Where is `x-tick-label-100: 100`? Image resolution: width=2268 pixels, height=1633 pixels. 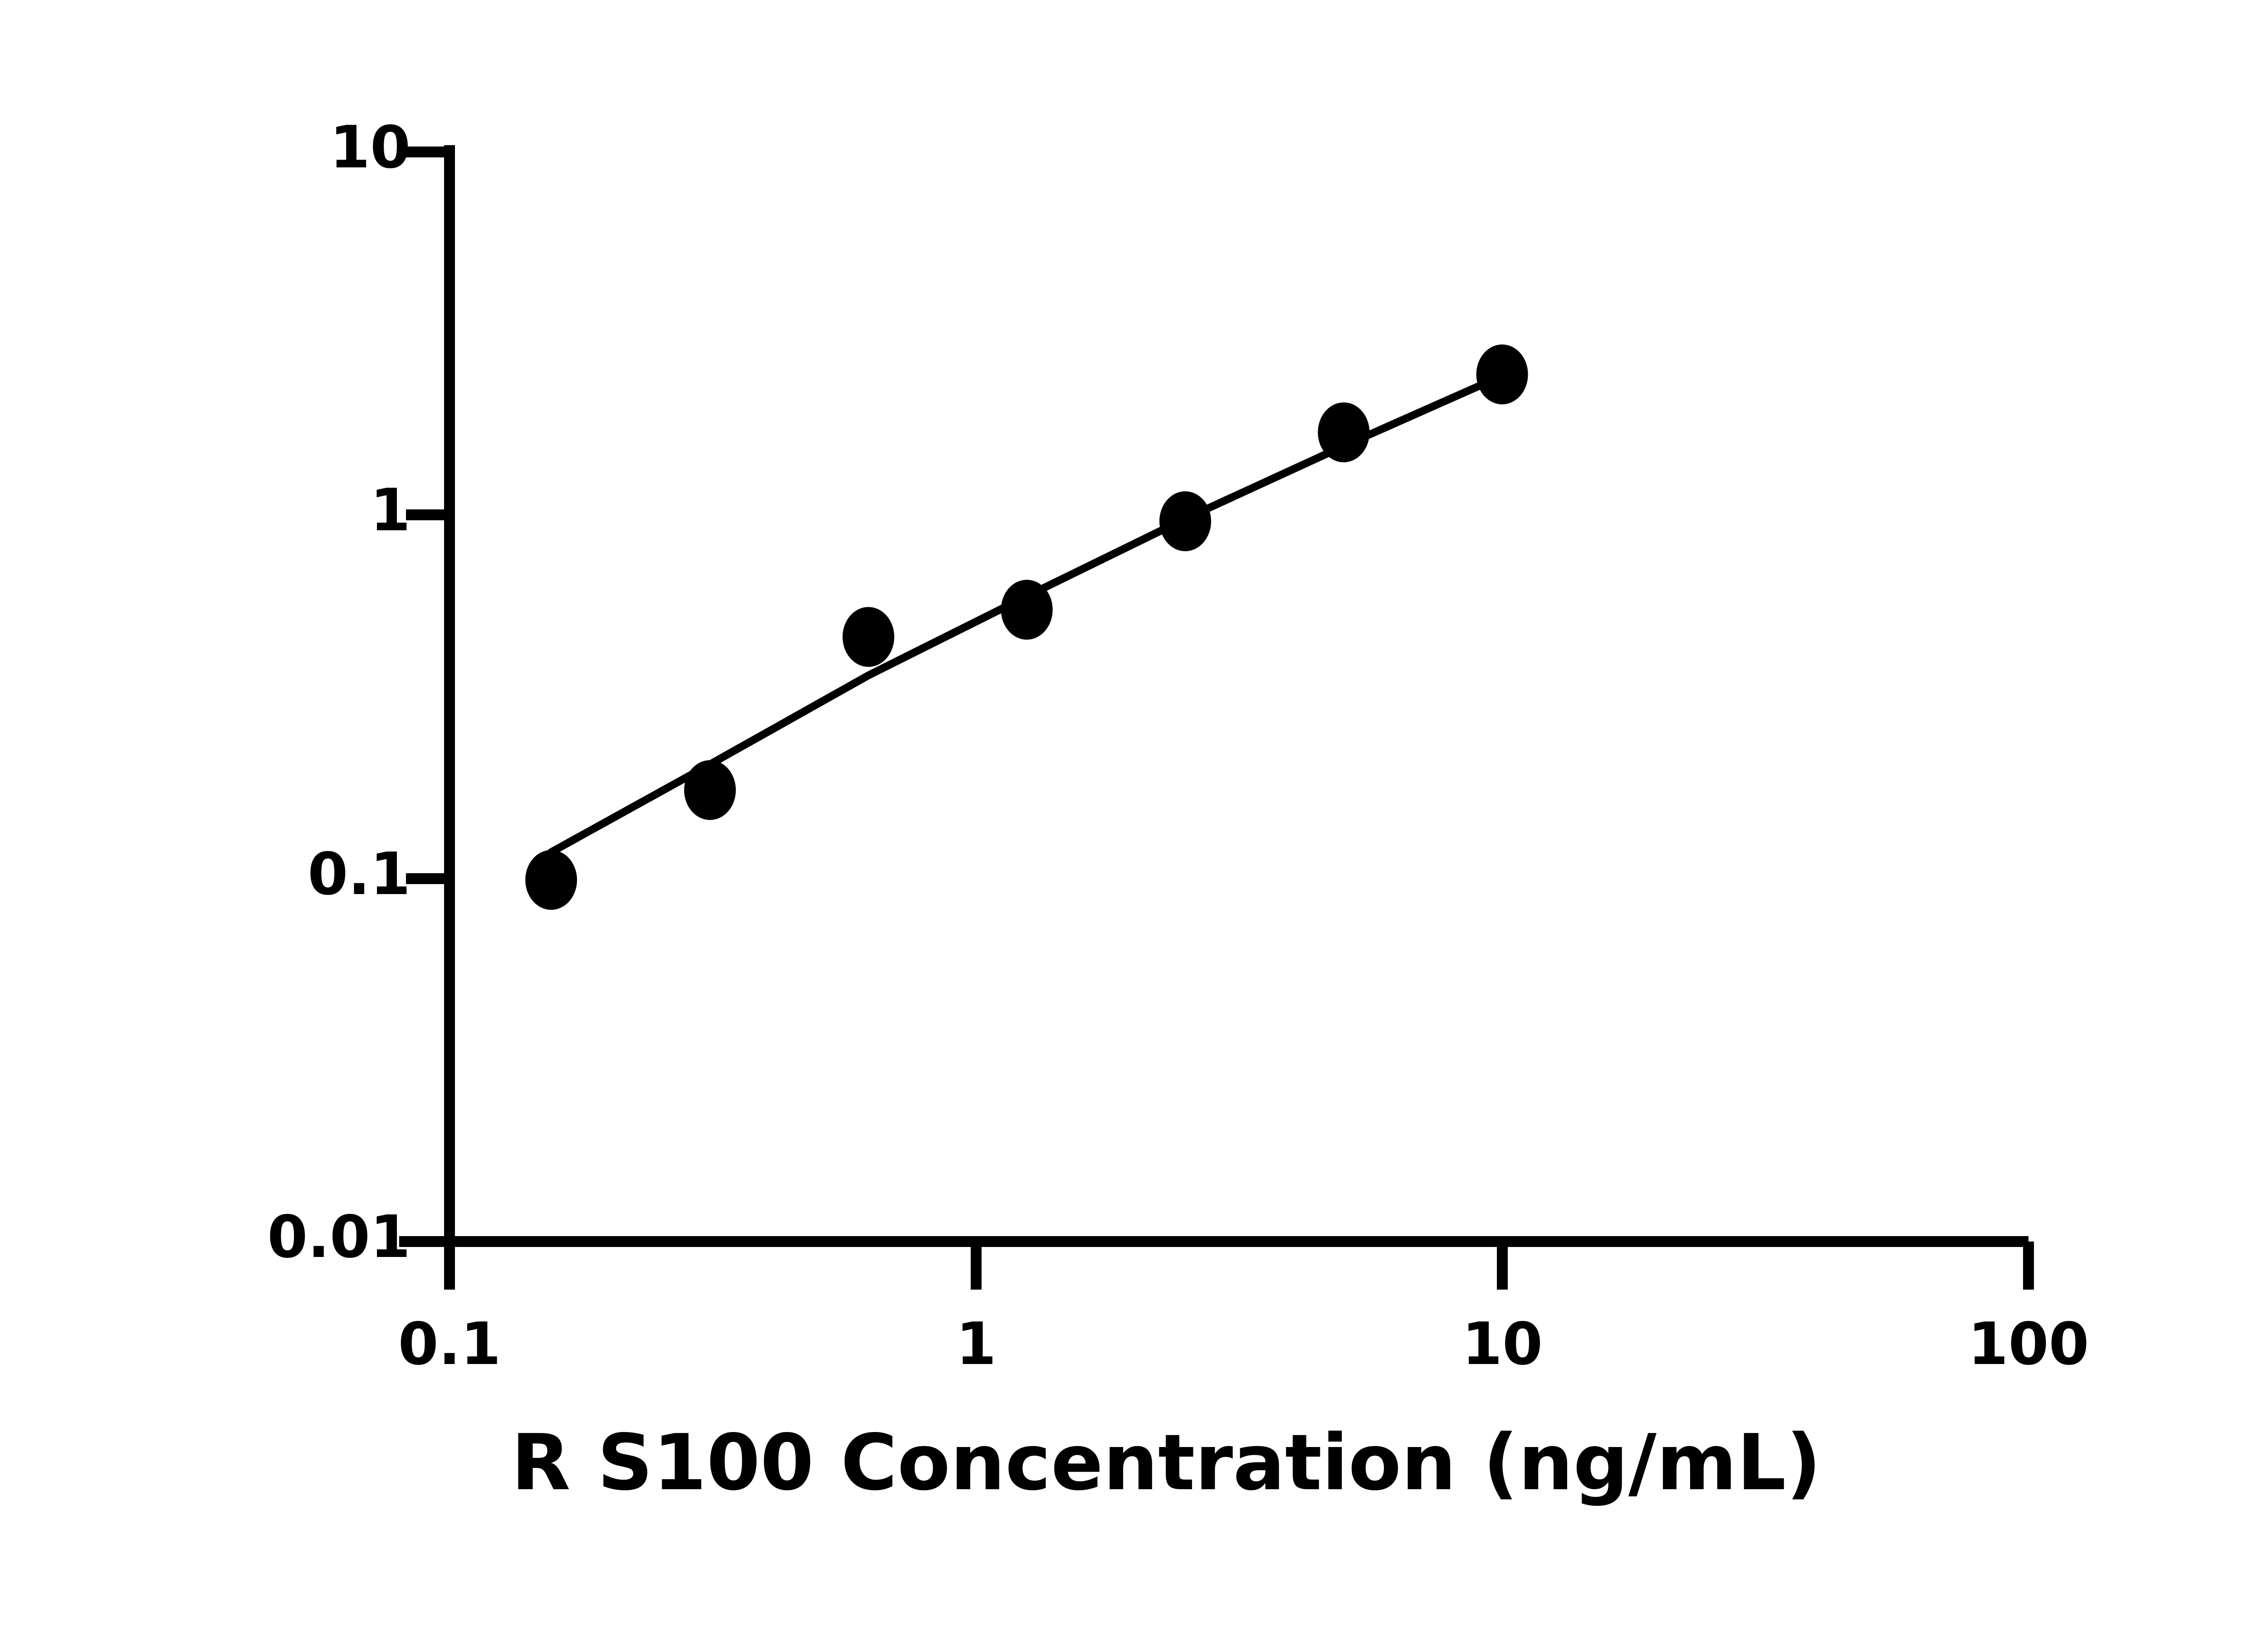
x-tick-label-100: 100 is located at coordinates (2029, 1344).